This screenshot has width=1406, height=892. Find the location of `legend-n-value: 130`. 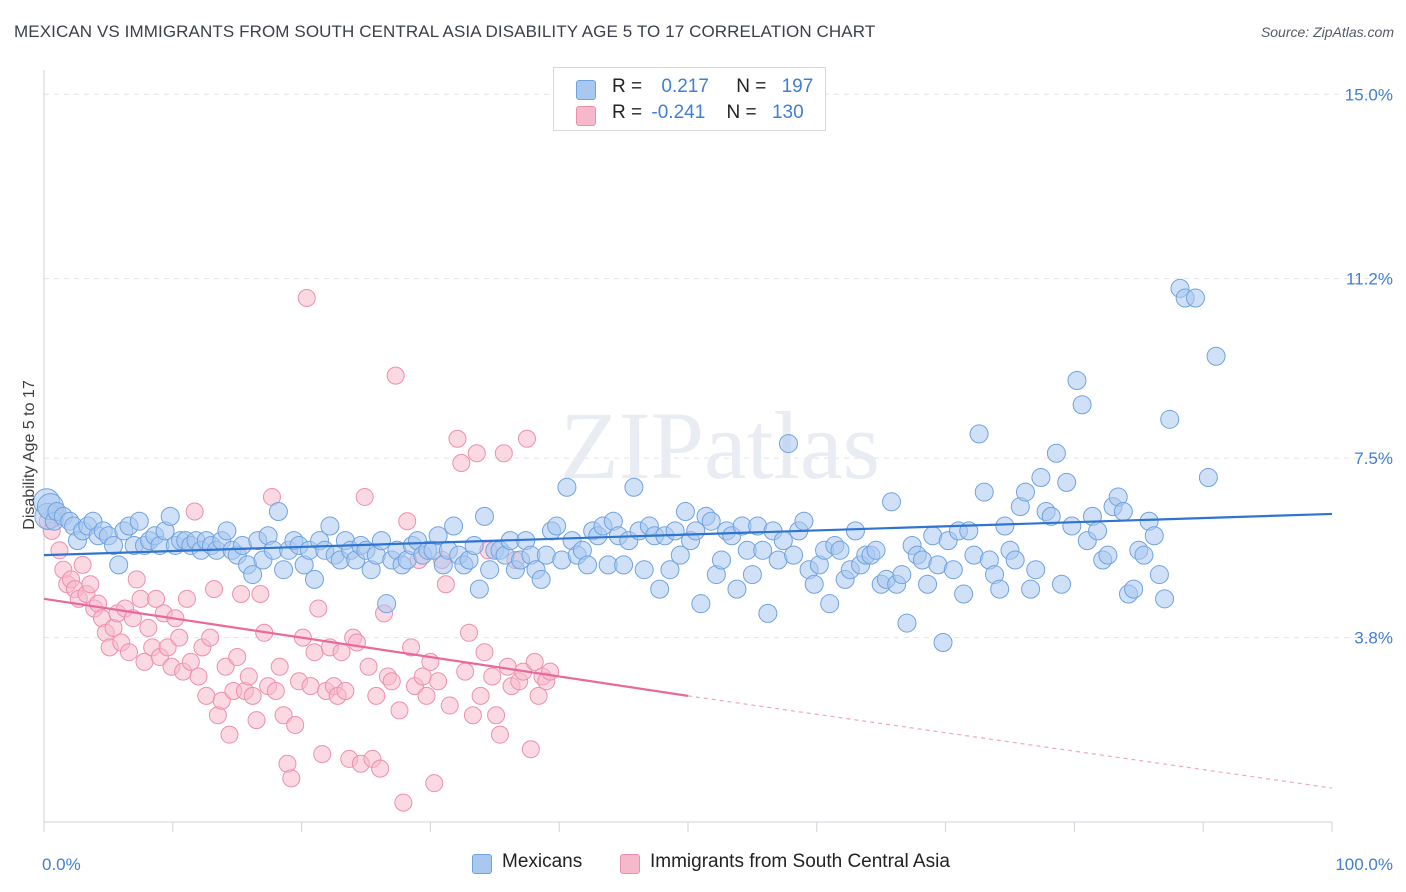

legend-n-value: 130 is located at coordinates (787, 112).